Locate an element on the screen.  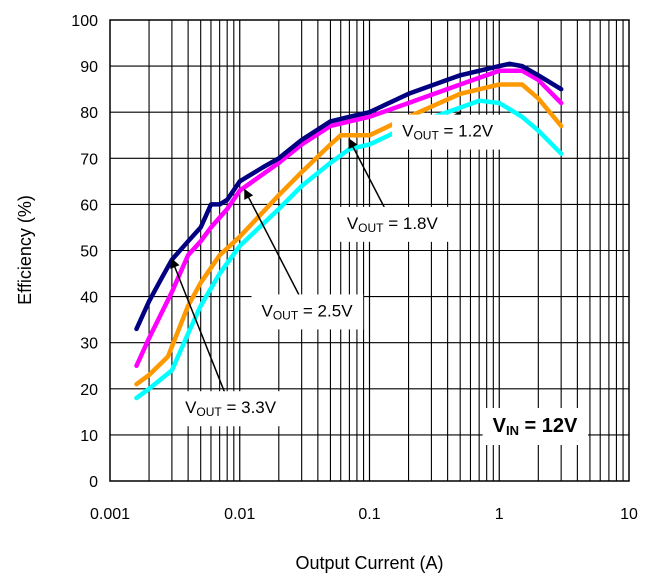
vin-label: VIN = 12V is located at coordinates (535, 426).